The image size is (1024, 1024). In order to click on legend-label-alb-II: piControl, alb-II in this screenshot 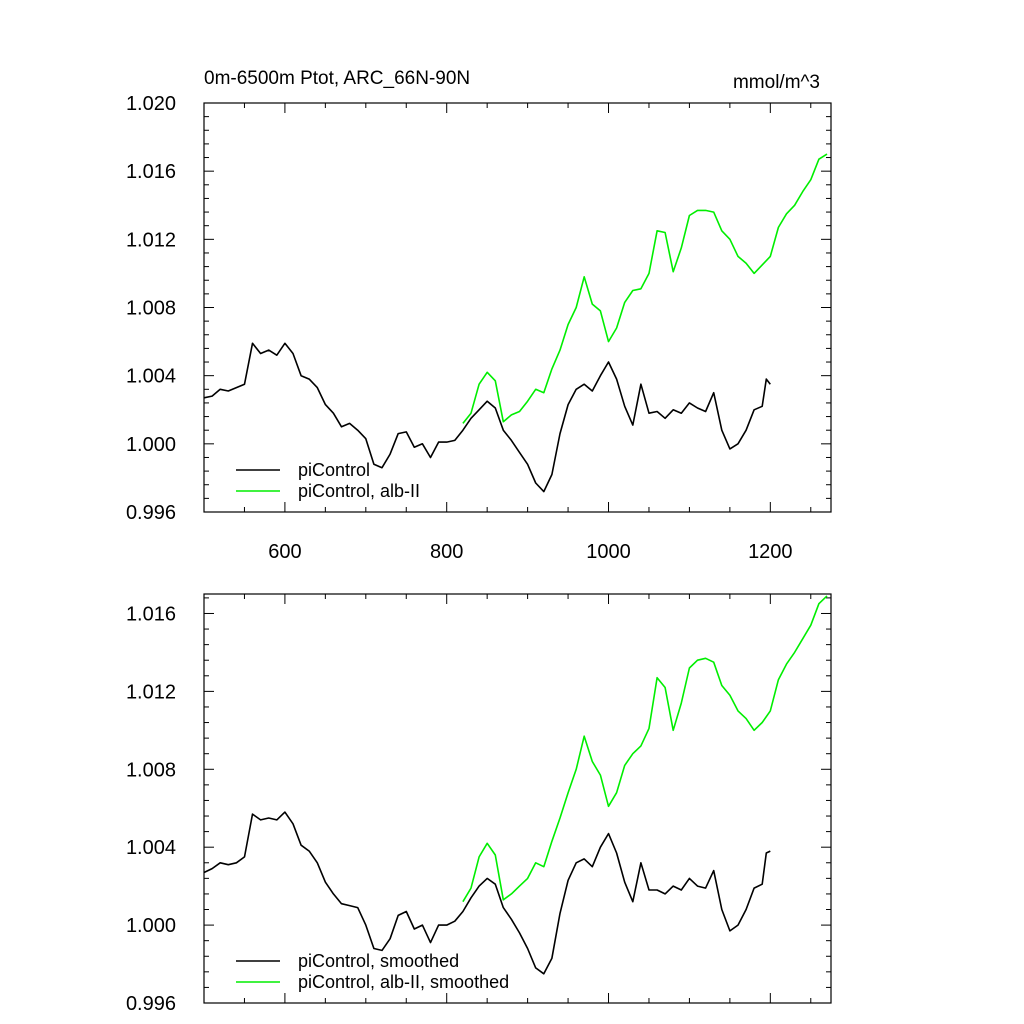, I will do `click(359, 491)`.